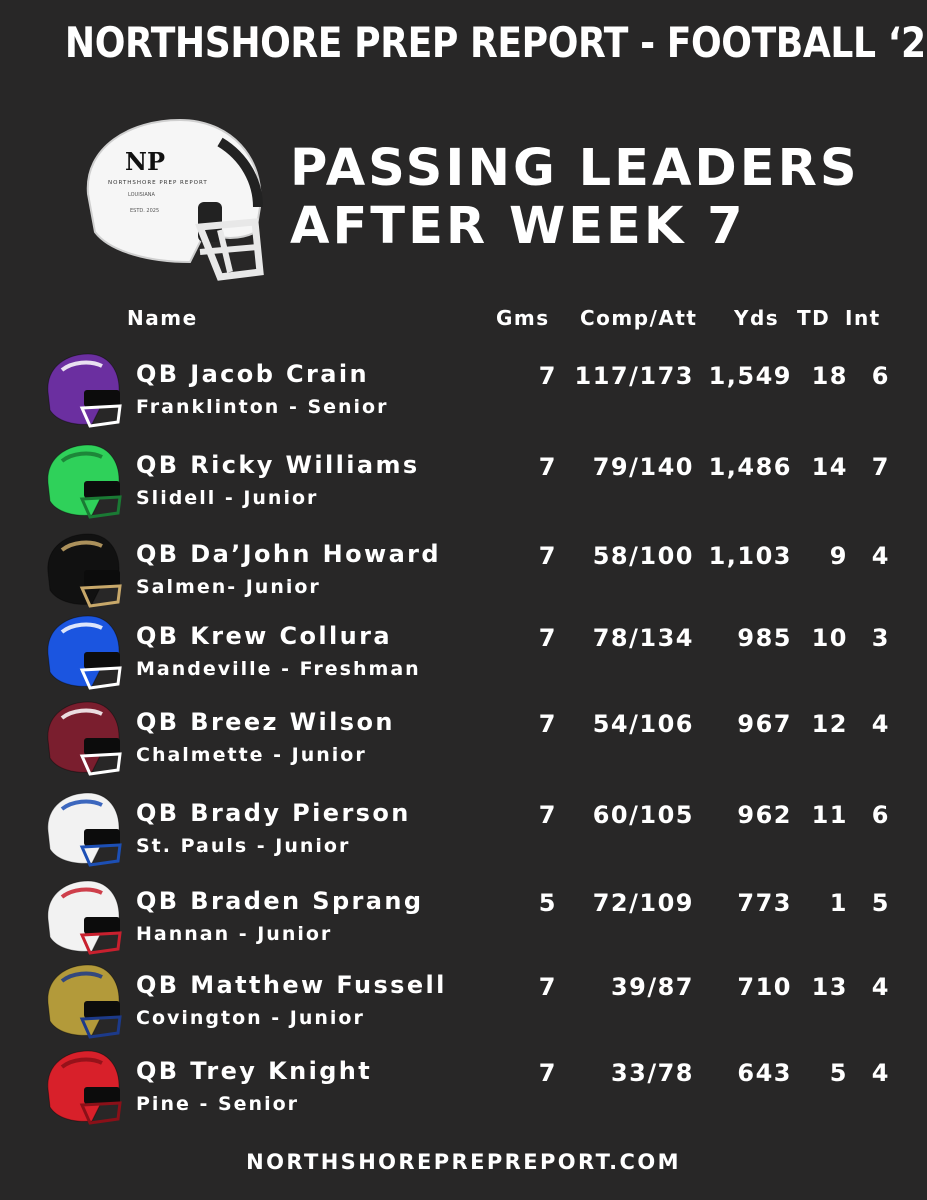 This screenshot has width=927, height=1200. I want to click on stat-comp-att: 39/87, so click(652, 987).